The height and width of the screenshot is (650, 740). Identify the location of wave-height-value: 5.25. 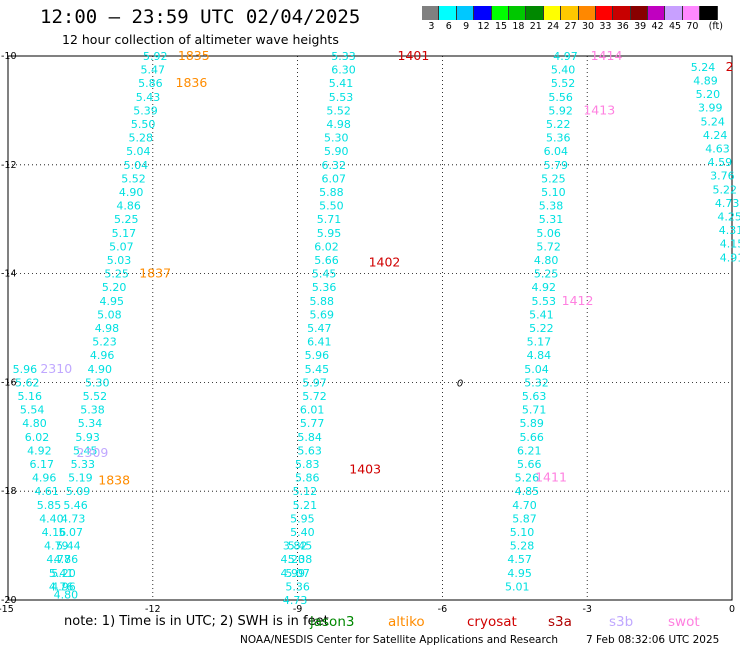
(126, 219).